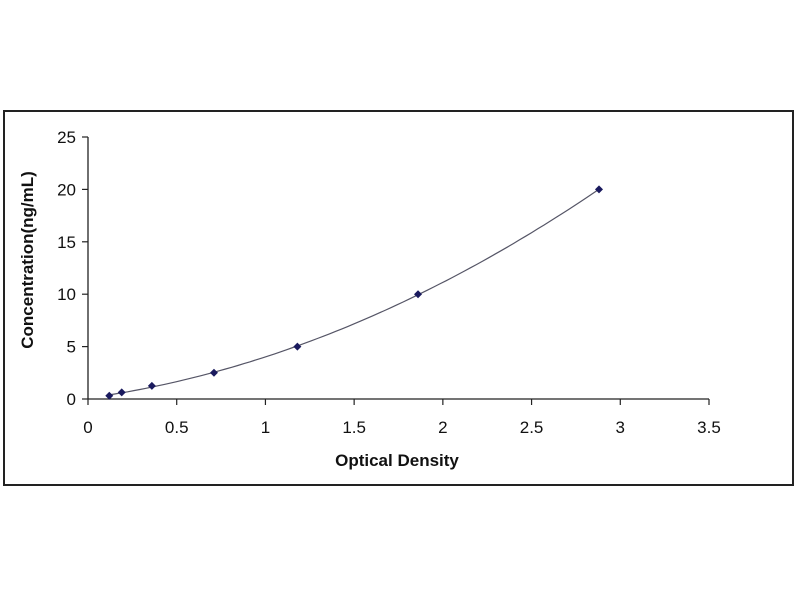 This screenshot has height=600, width=800. Describe the element at coordinates (66, 137) in the screenshot. I see `y-tick-label: 25` at that location.